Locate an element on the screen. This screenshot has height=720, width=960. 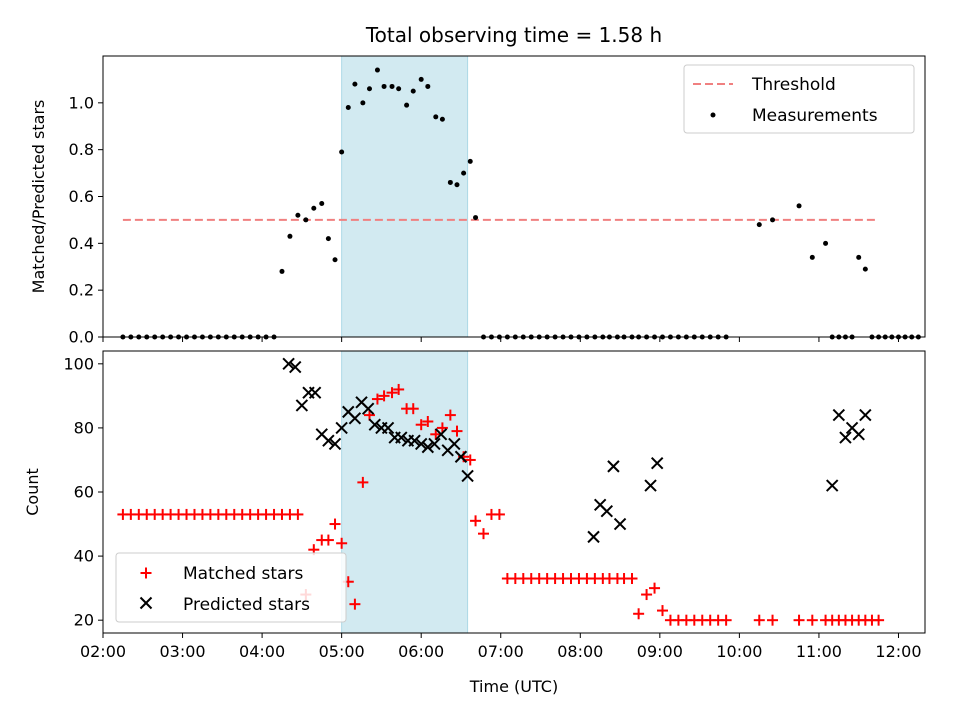
legend-predicted-swatch is located at coordinates (146, 603).